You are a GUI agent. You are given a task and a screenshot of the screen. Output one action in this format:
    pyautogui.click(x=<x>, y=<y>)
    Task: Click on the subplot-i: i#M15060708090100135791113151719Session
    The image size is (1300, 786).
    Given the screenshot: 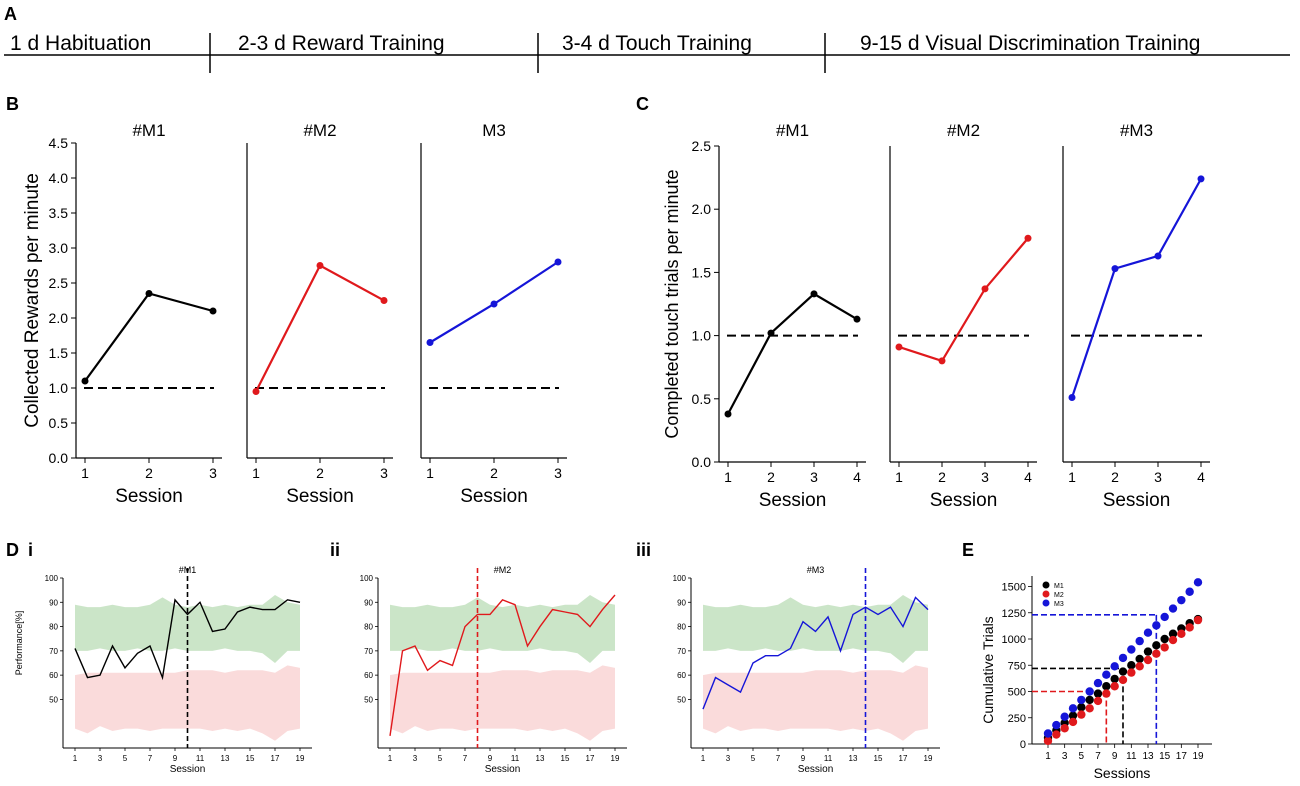 What is the action you would take?
    pyautogui.click(x=170, y=657)
    